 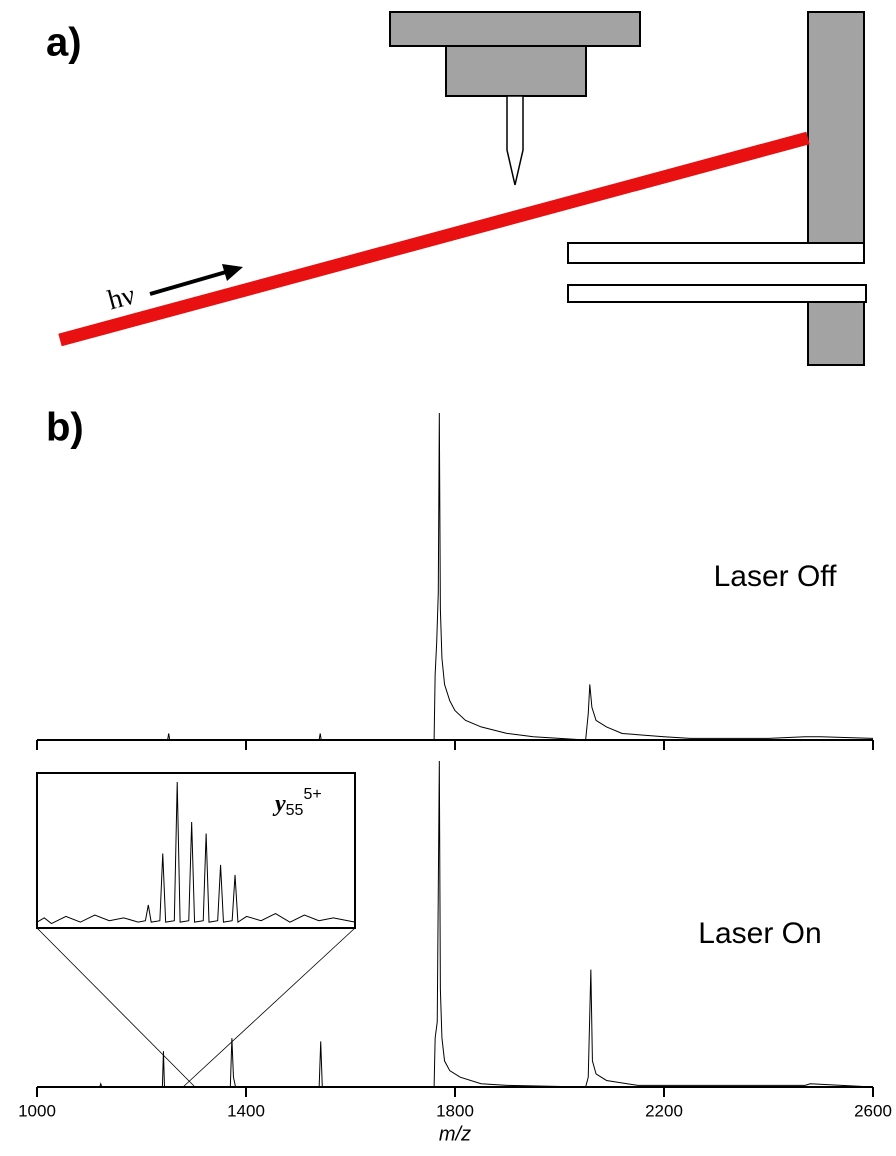 I want to click on x-tick-label: 1400, so click(x=246, y=1110).